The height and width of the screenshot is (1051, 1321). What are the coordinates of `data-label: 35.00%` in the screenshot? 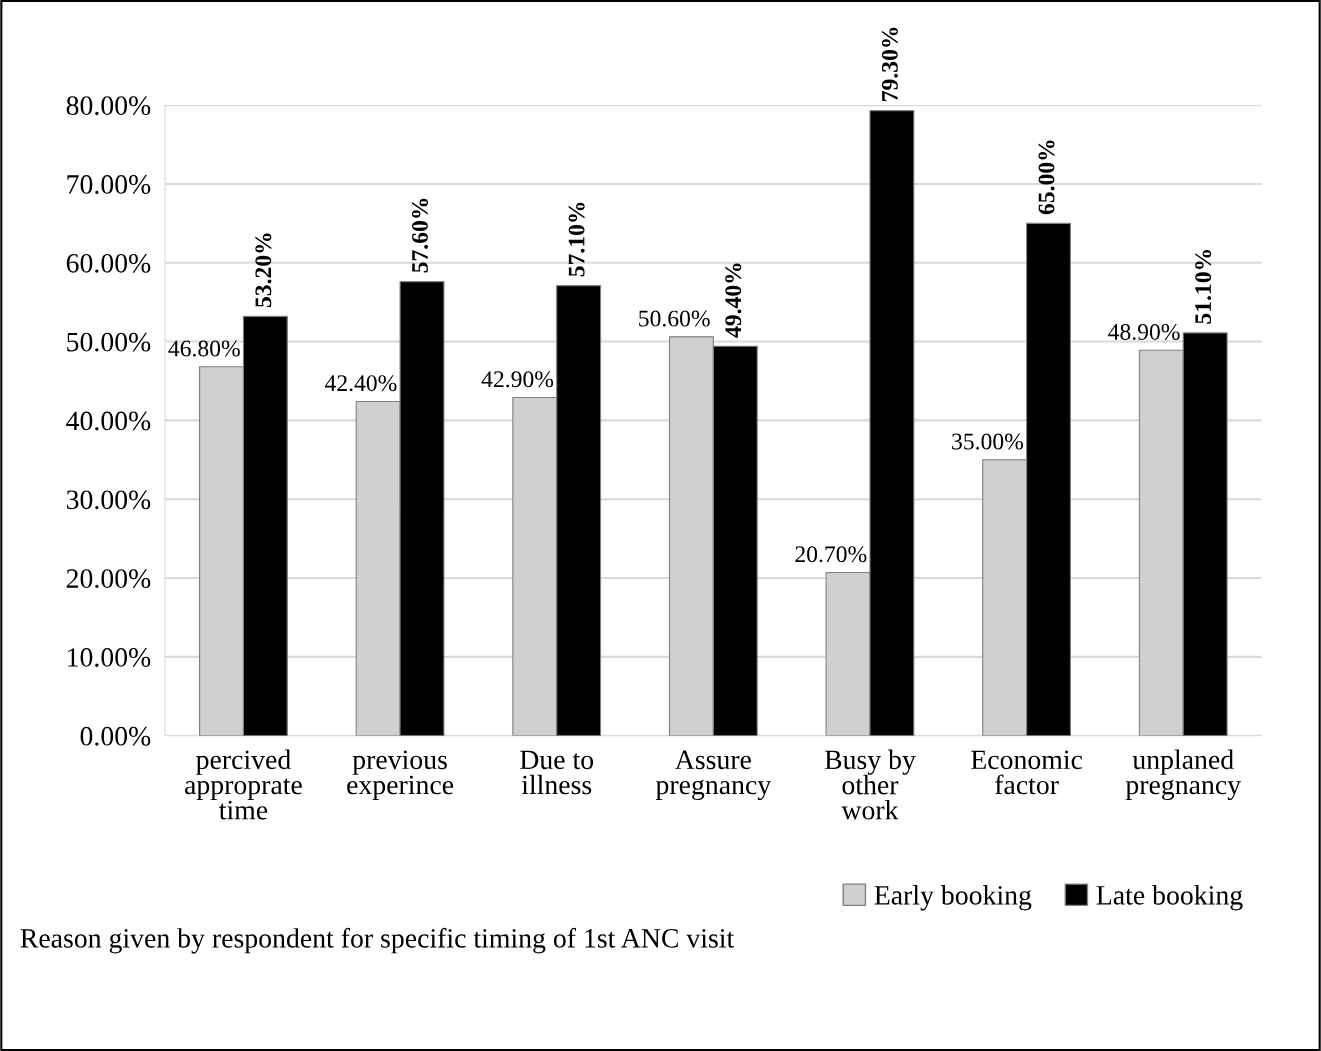 It's located at (988, 441).